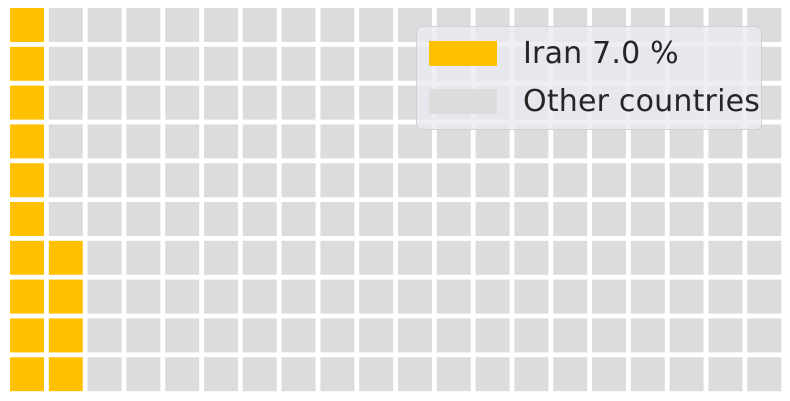  Describe the element at coordinates (463, 53) in the screenshot. I see `legend-swatch-iran` at that location.